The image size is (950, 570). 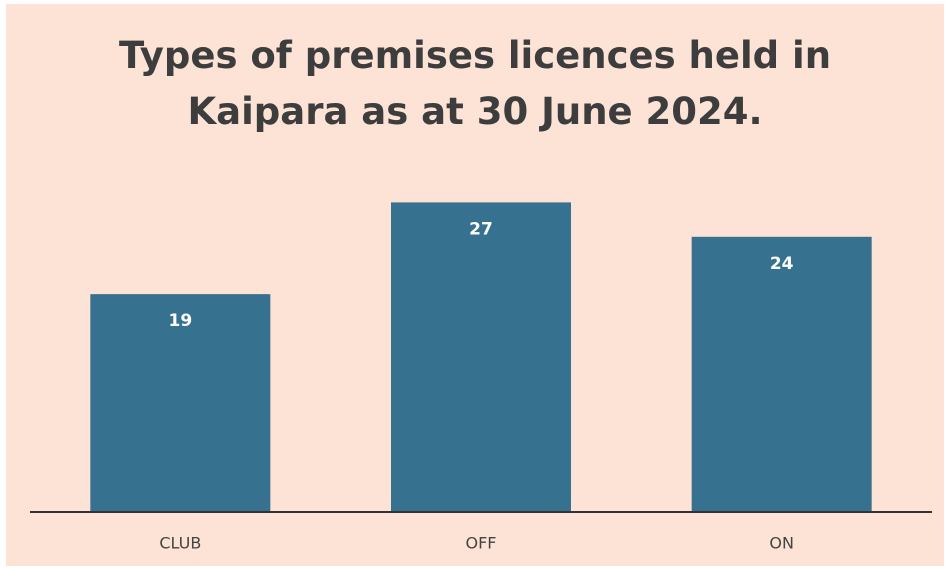 I want to click on value-label: 27, so click(x=481, y=229).